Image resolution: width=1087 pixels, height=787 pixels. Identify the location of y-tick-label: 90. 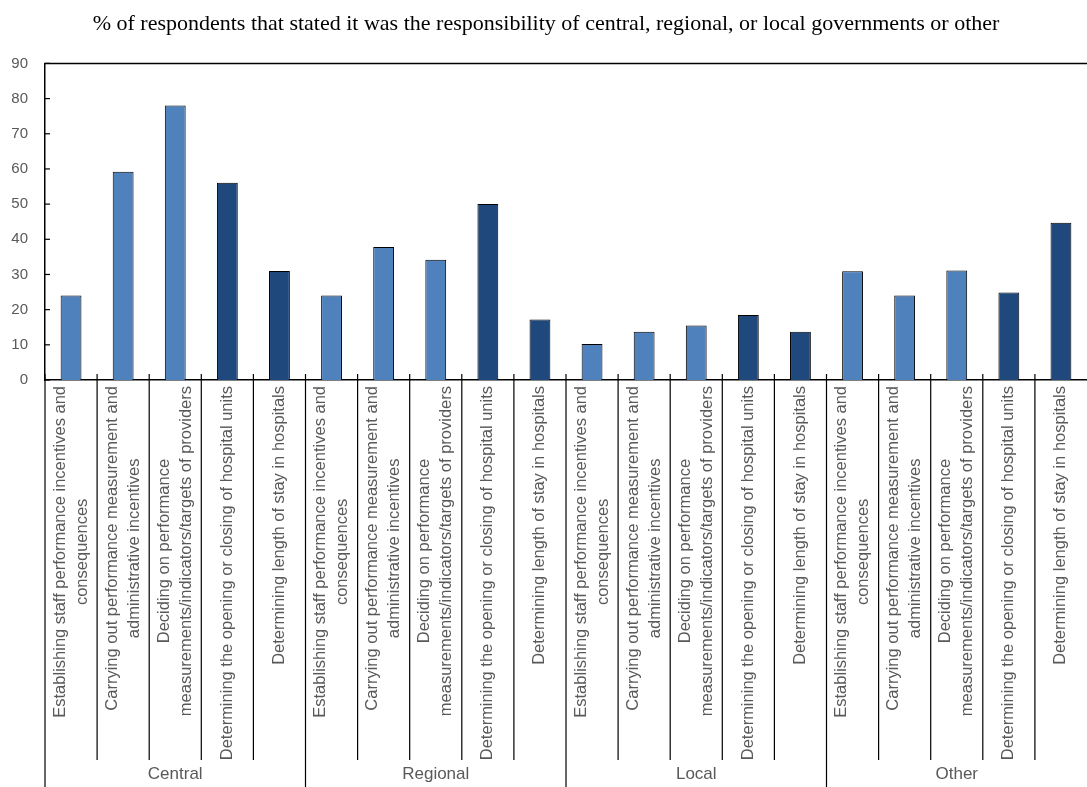
(19, 62).